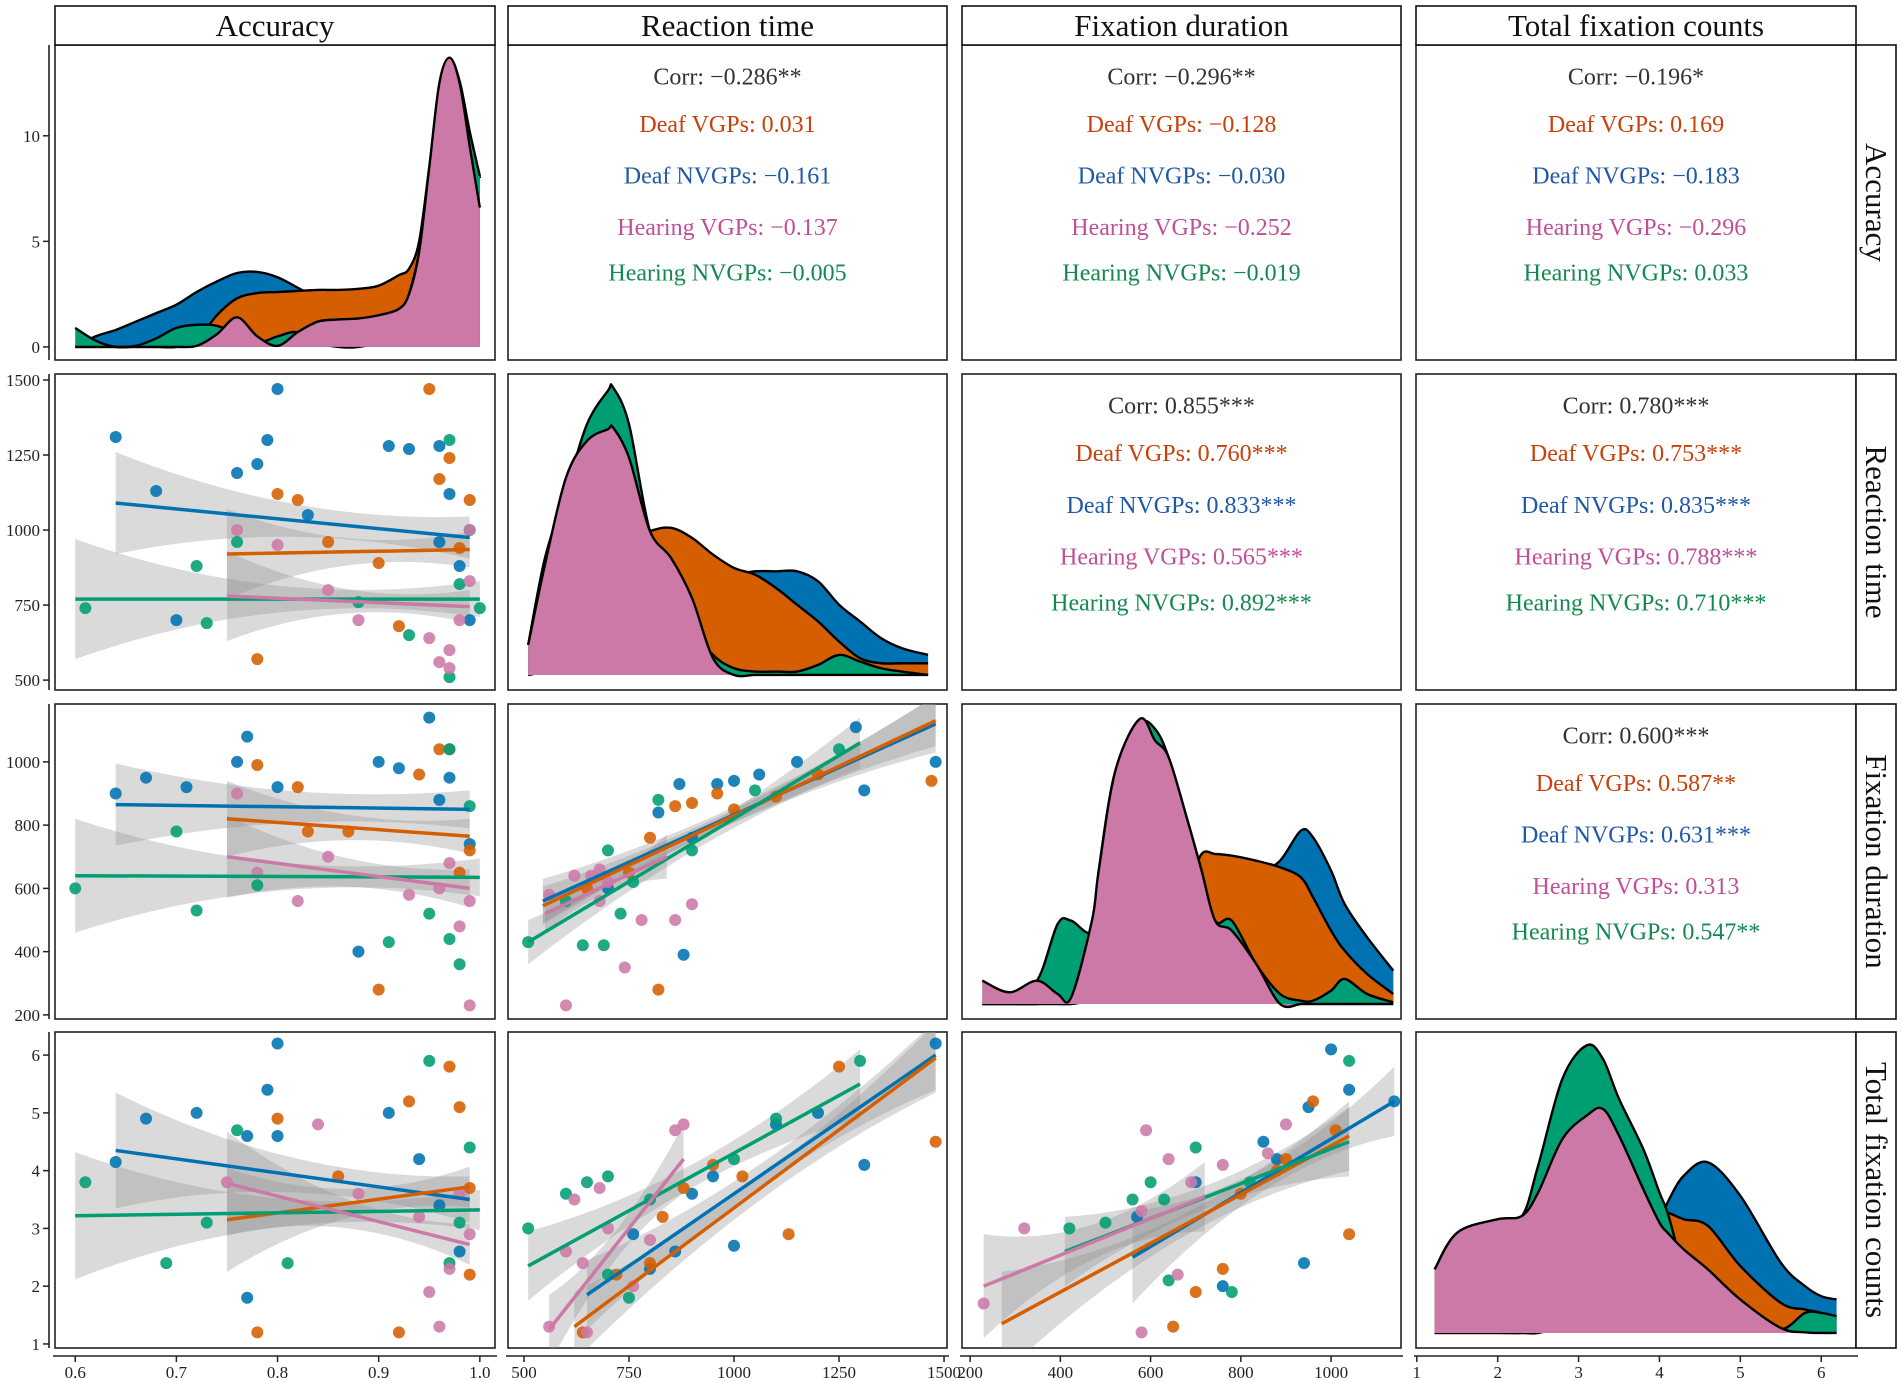  Describe the element at coordinates (23, 762) in the screenshot. I see `y-tick-label: 1000` at that location.